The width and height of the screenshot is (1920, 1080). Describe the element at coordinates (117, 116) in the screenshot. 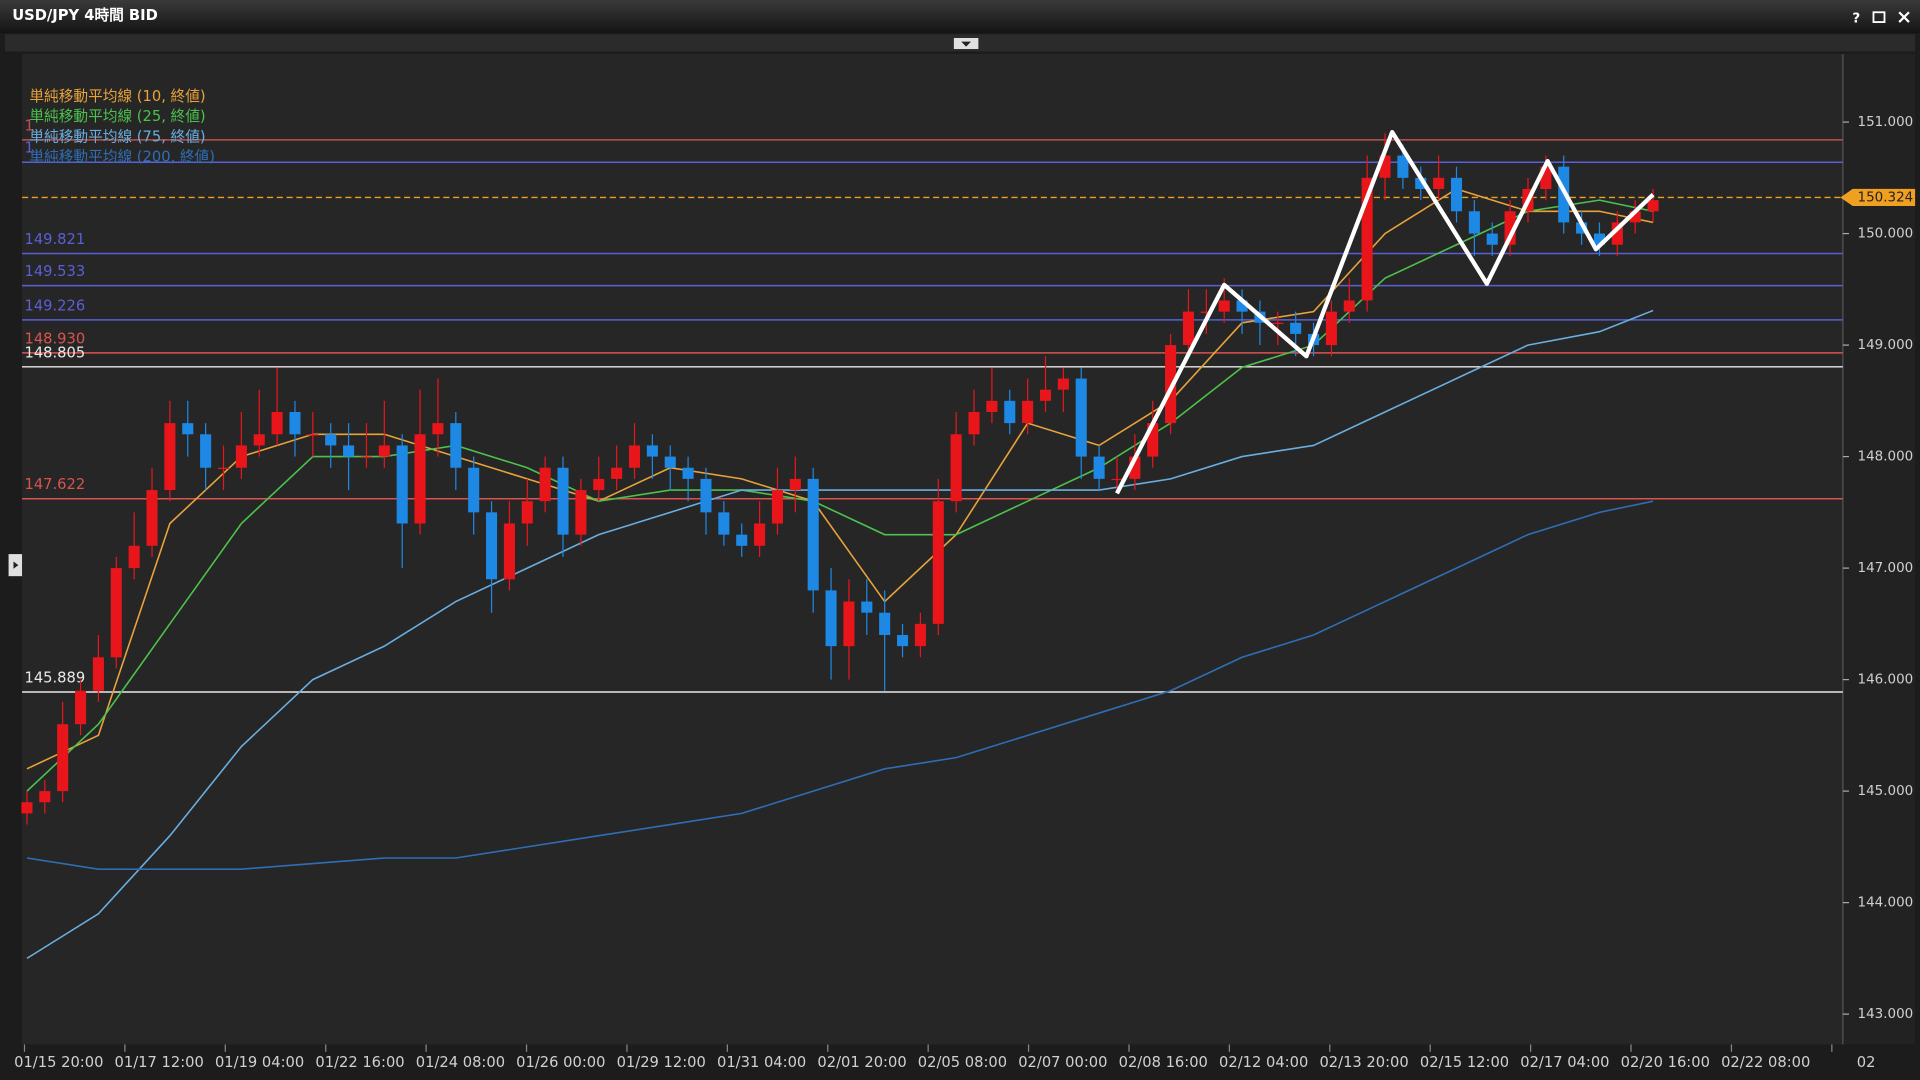

I see `legend-entry: 単純移動平均線 (25, 終値)` at that location.